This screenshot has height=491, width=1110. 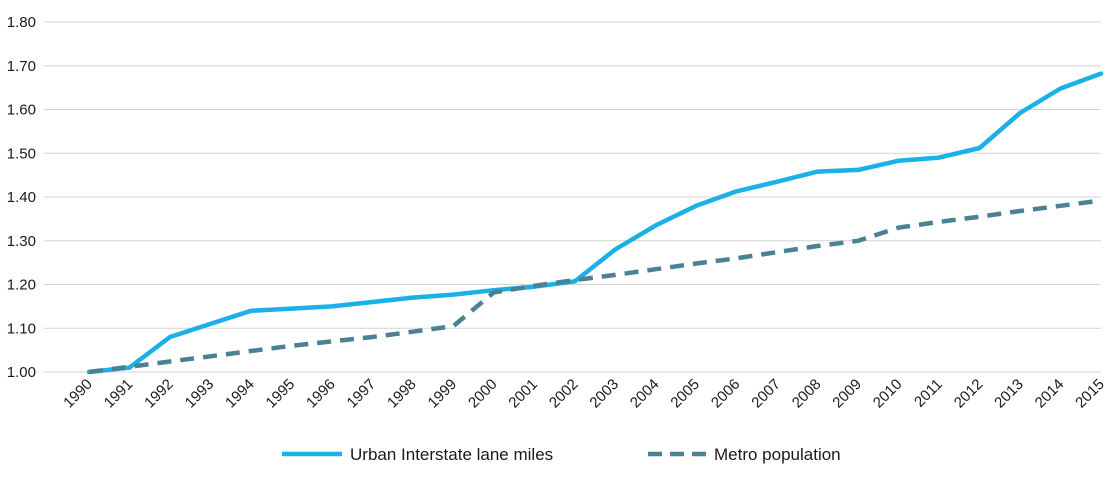 What do you see at coordinates (451, 454) in the screenshot?
I see `legend-label: Urban Interstate lane miles` at bounding box center [451, 454].